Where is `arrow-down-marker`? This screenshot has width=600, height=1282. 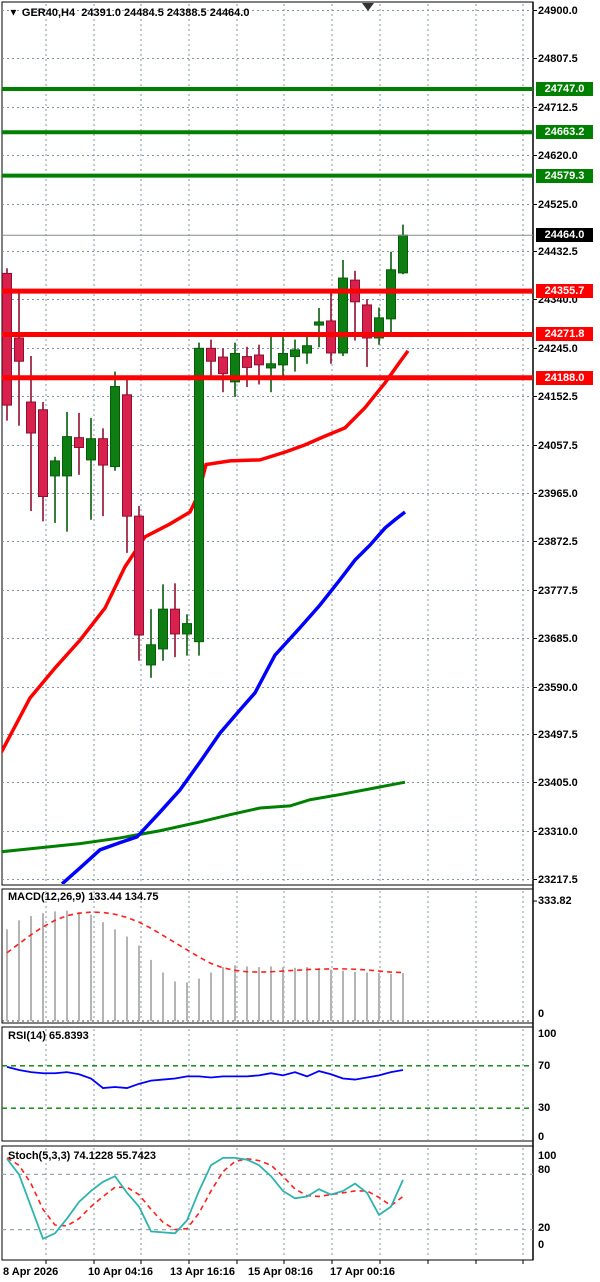 arrow-down-marker is located at coordinates (368, 7).